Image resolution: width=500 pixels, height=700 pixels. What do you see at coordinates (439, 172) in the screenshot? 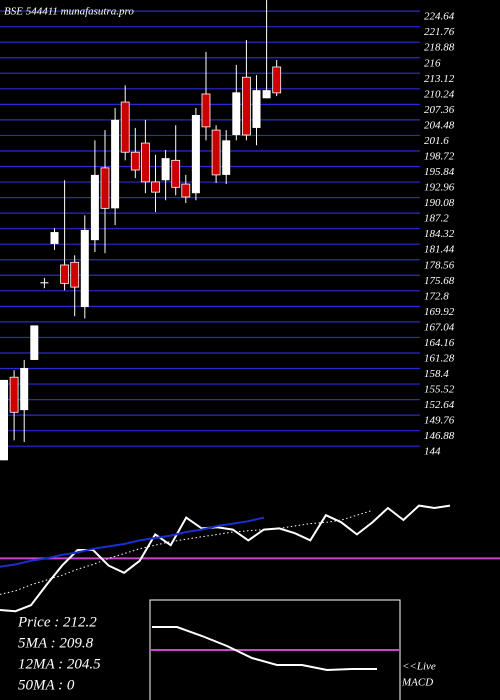
I see `y-tick-label: 195.84` at bounding box center [439, 172].